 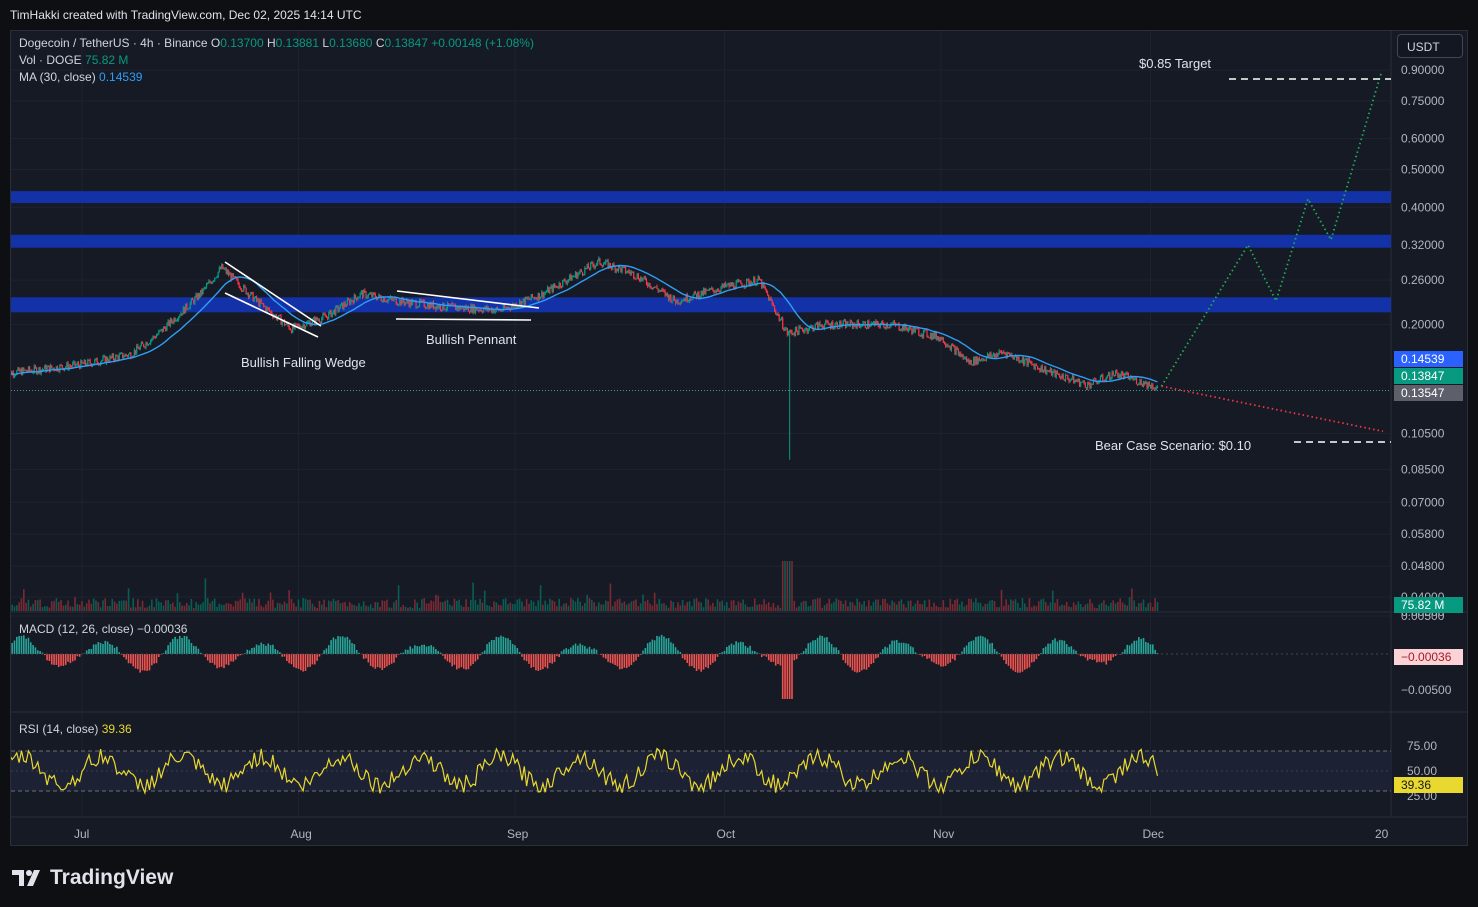 What do you see at coordinates (1430, 46) in the screenshot?
I see `currency-button: USDT` at bounding box center [1430, 46].